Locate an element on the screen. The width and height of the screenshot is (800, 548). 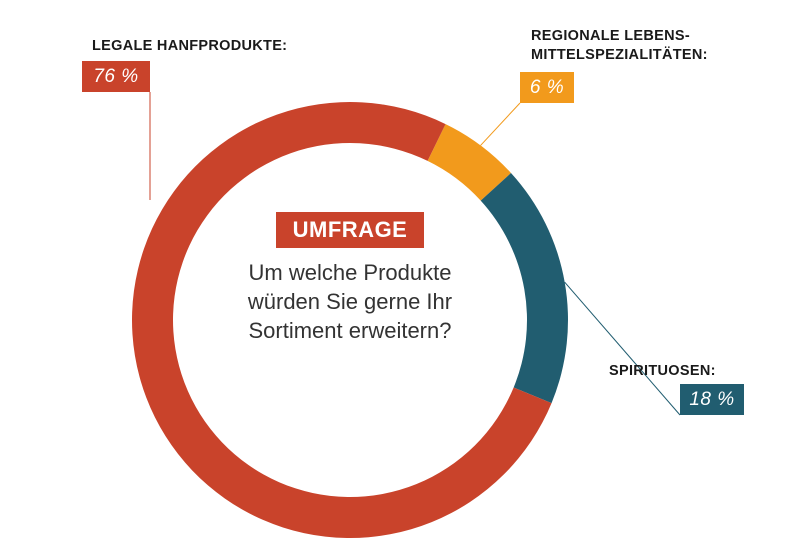
label-spirituosen: SPIRITUOSEN: is located at coordinates (662, 371).